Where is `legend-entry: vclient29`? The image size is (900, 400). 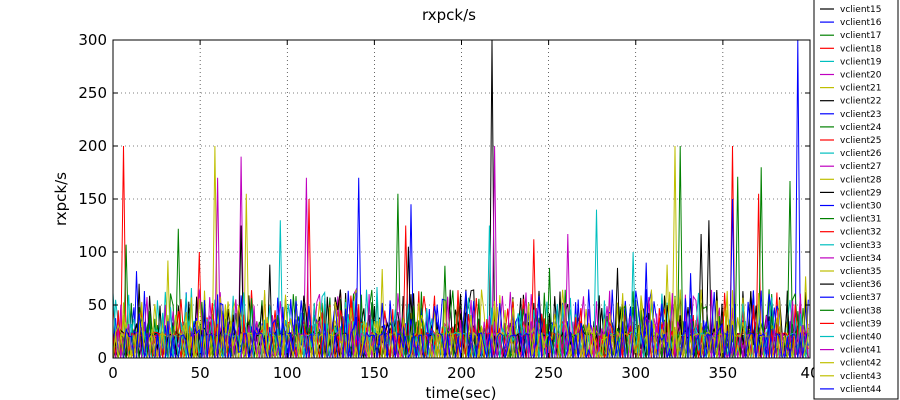 legend-entry: vclient29 is located at coordinates (861, 193).